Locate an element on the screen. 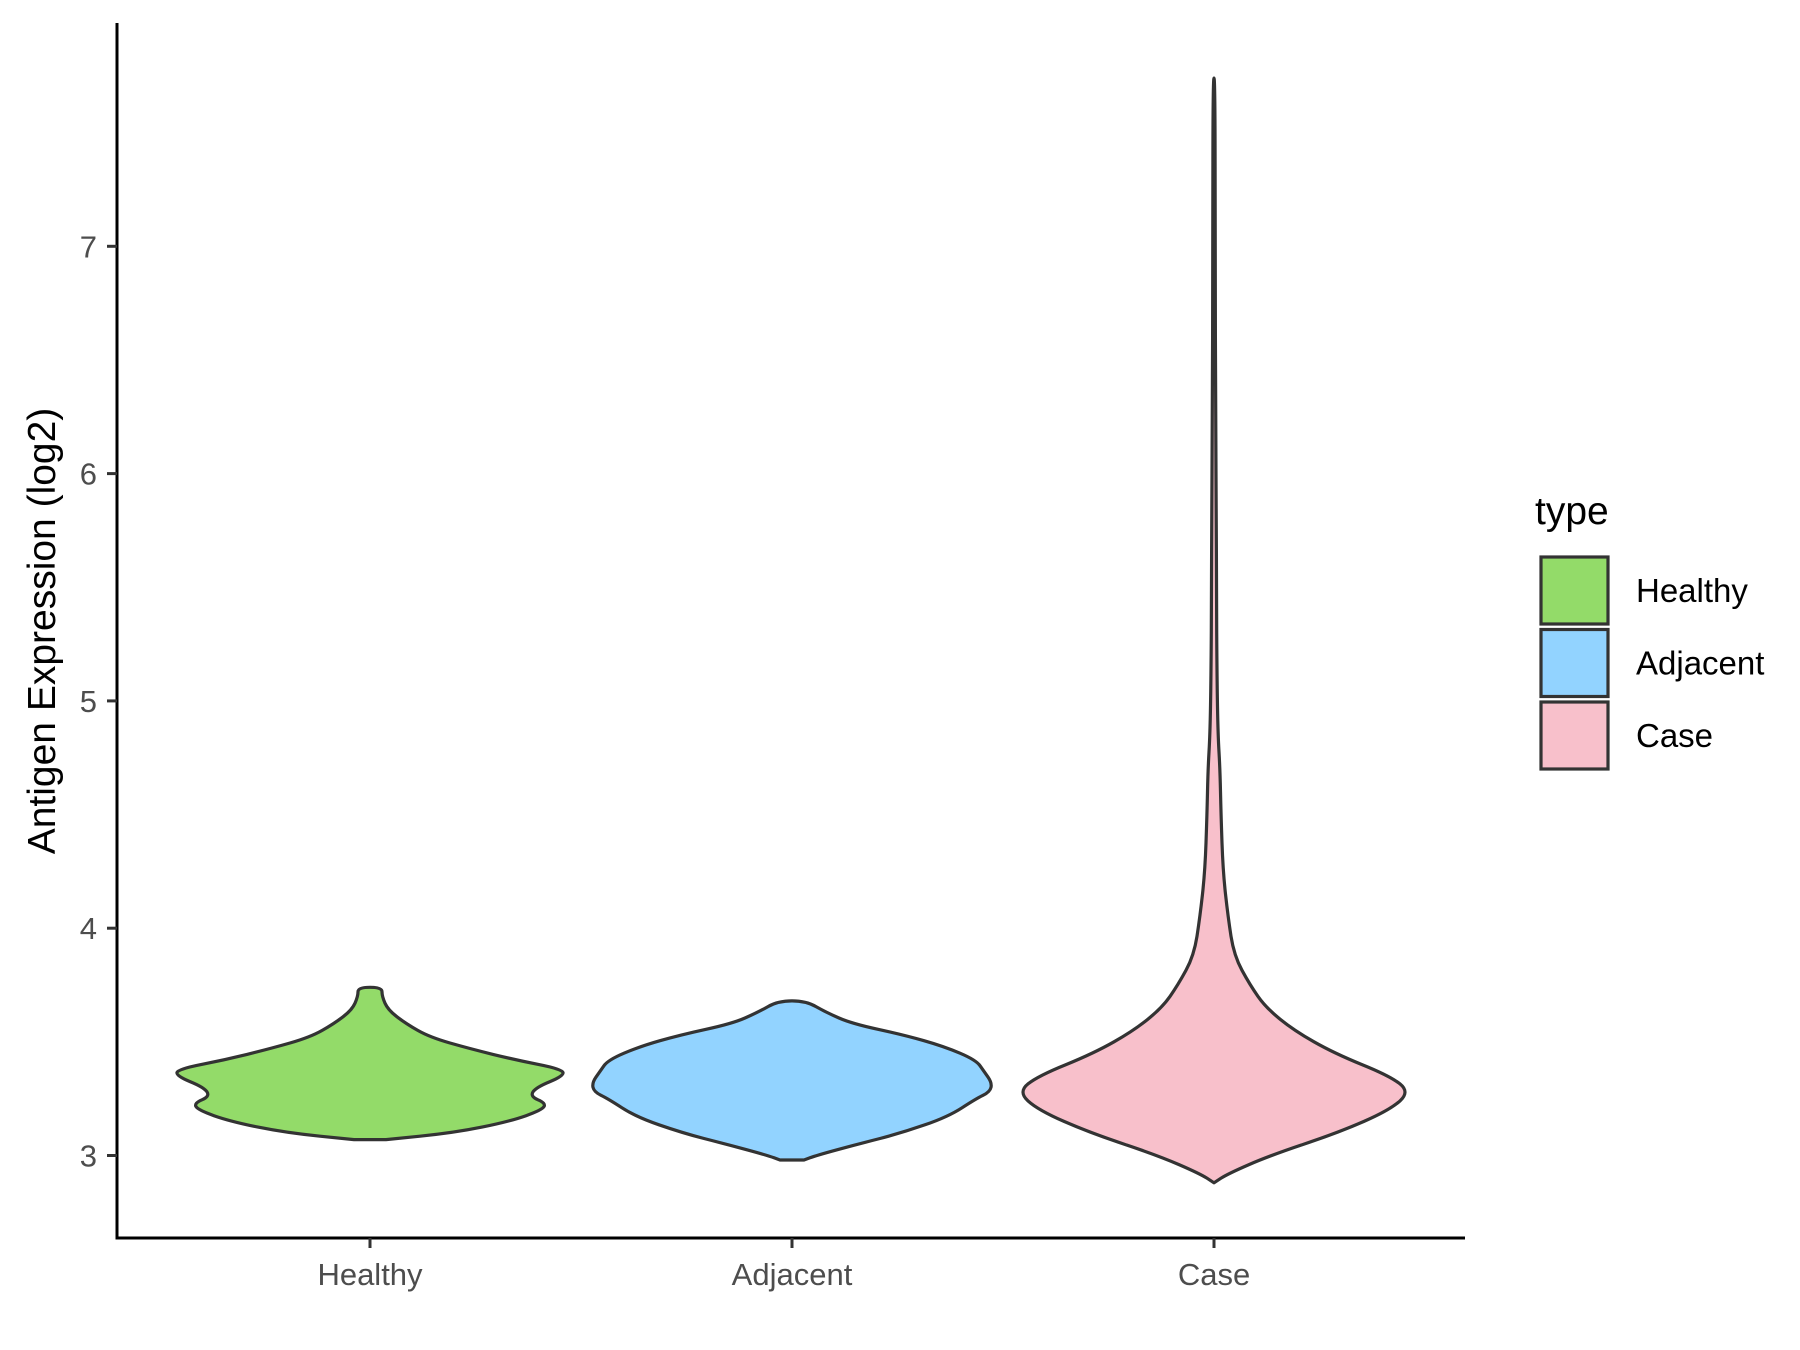  legend-swatch-case is located at coordinates (1574, 735).